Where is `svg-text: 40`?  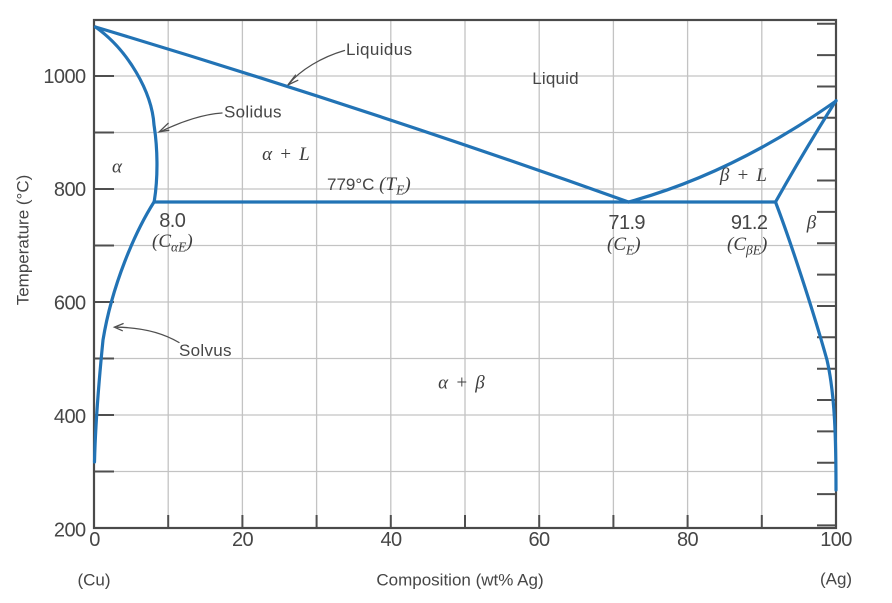
svg-text: 40 is located at coordinates (391, 540).